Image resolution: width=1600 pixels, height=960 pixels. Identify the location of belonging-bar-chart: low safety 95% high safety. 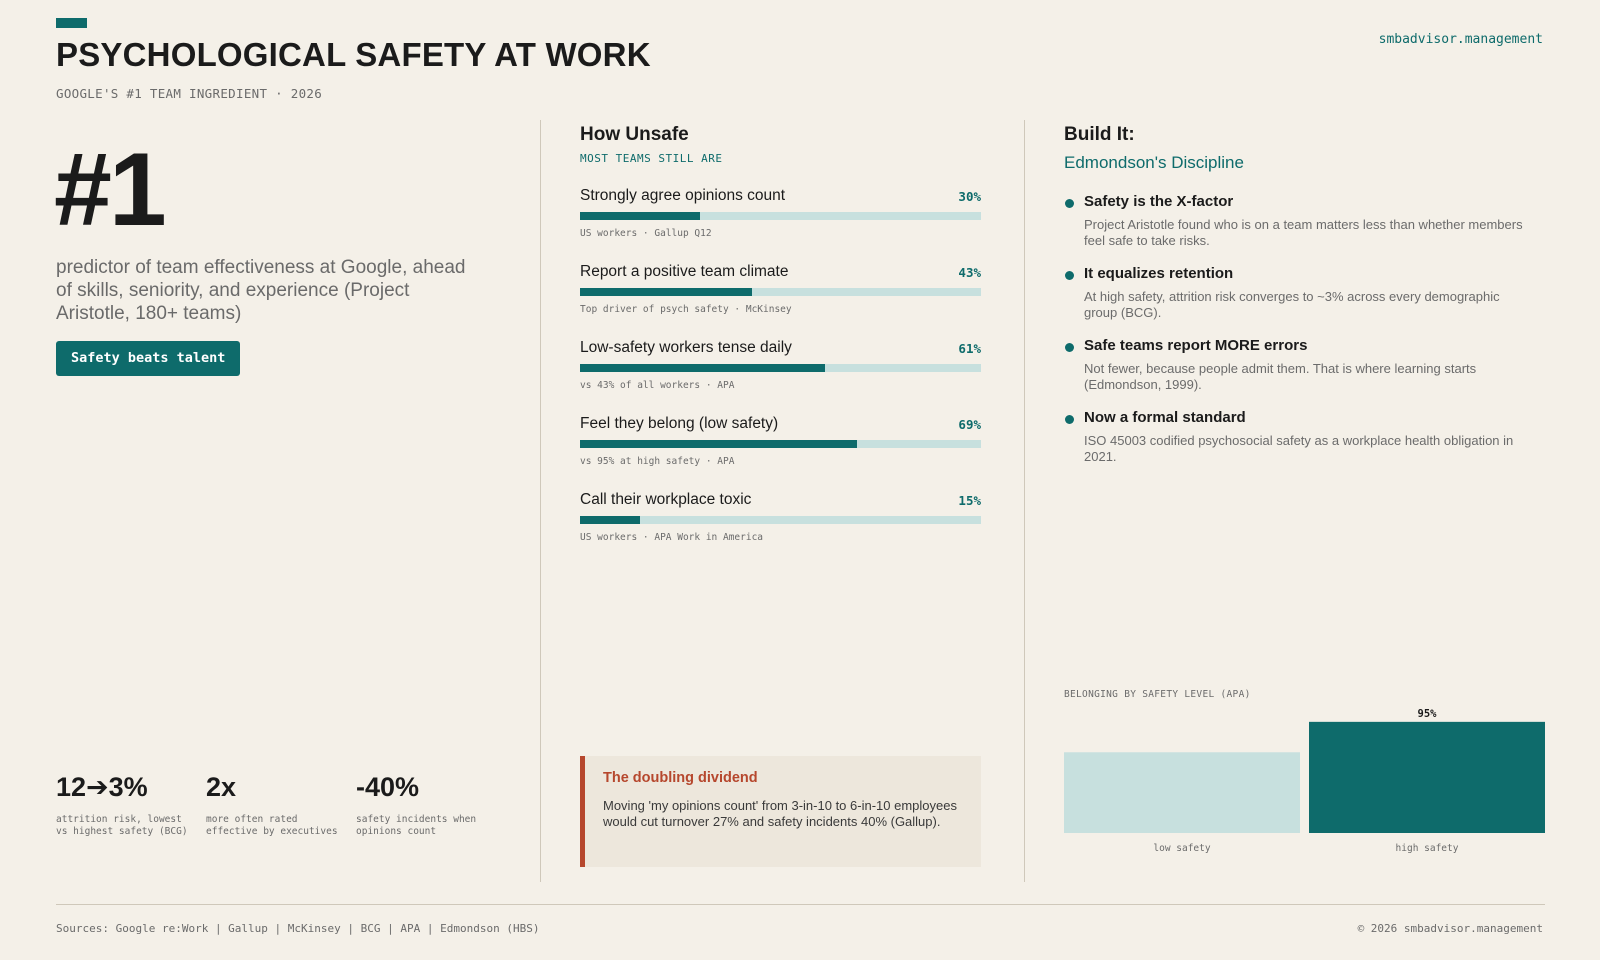
(1304, 781).